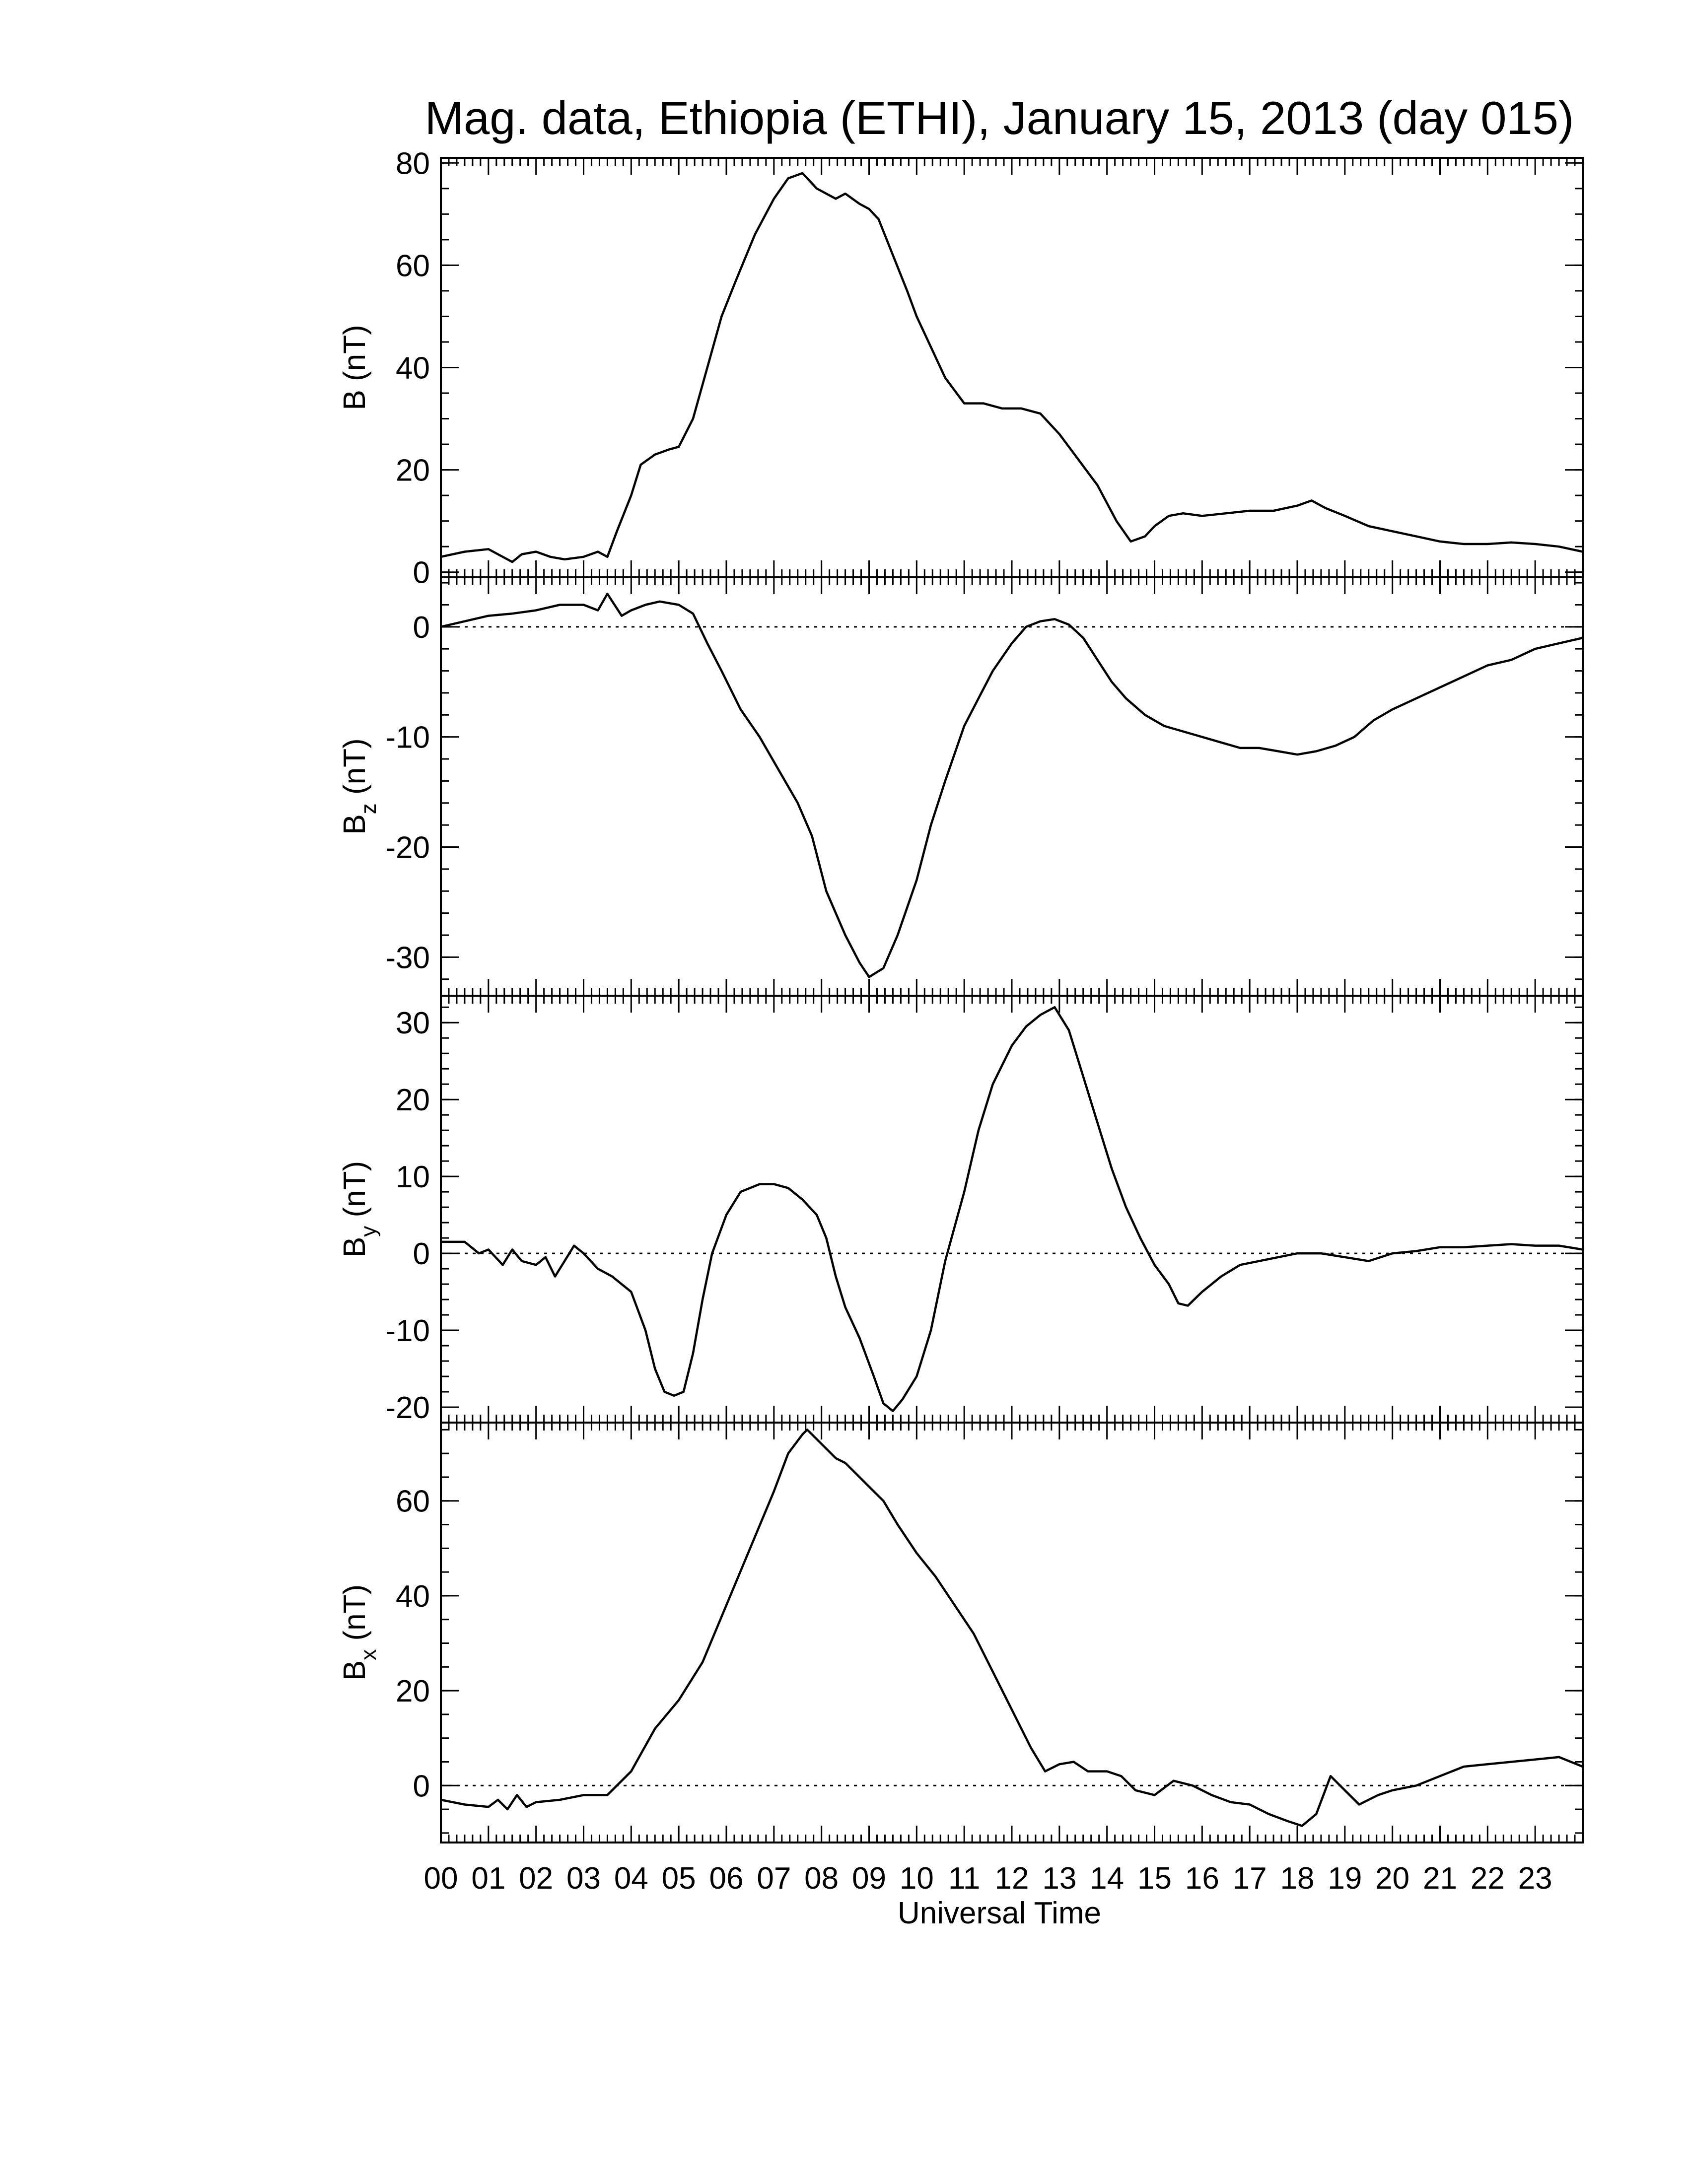  I want to click on y-ticks-Bz: 0 -10 -20 -30, so click(984, 781).